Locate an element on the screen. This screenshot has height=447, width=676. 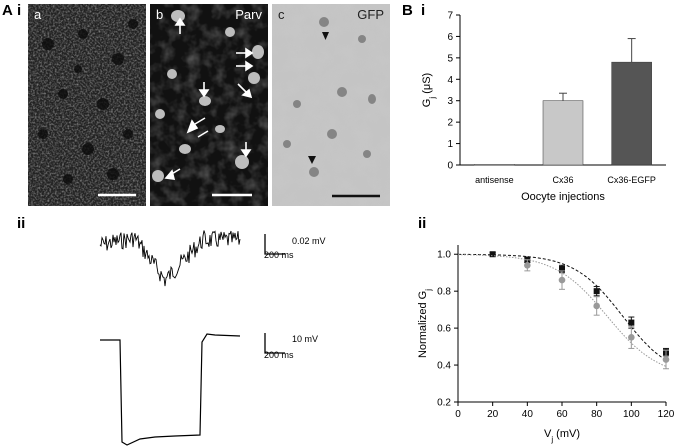
panel-label-B: B is located at coordinates (407, 10).